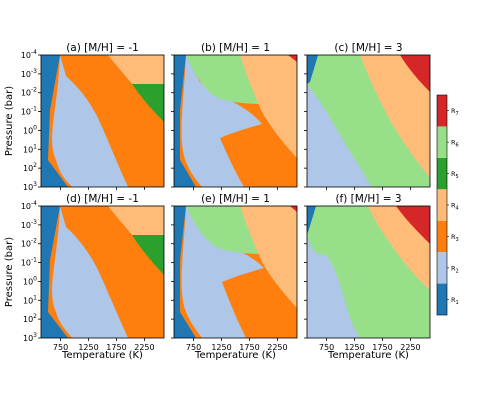 The width and height of the screenshot is (479, 406). Describe the element at coordinates (9, 272) in the screenshot. I see `y-axis-label-bottom: Pressure (bar)` at that location.